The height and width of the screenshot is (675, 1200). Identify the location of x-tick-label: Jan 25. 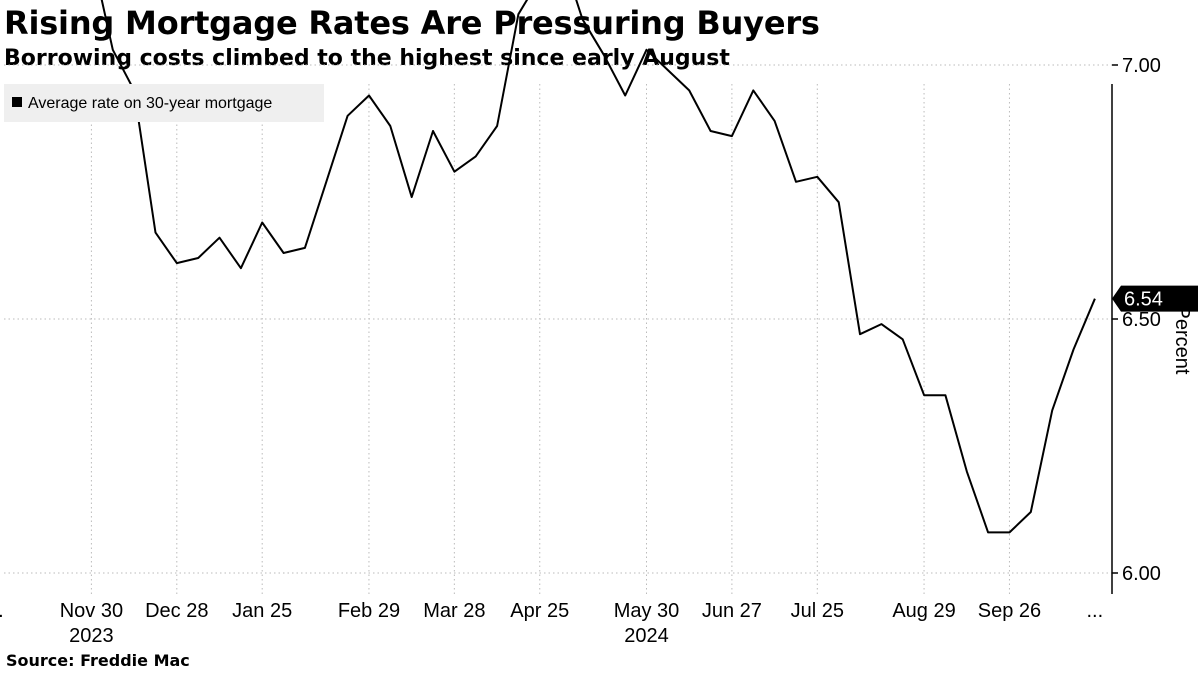
(262, 611).